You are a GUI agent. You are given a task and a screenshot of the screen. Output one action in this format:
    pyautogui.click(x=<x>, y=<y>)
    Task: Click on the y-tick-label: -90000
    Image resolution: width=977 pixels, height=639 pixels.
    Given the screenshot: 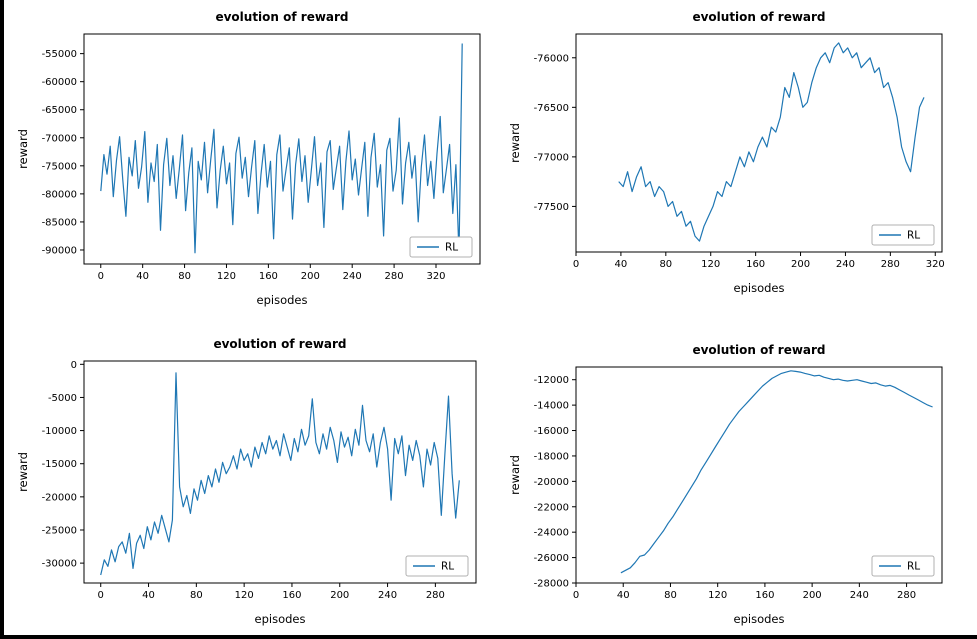 What is the action you would take?
    pyautogui.click(x=59, y=250)
    